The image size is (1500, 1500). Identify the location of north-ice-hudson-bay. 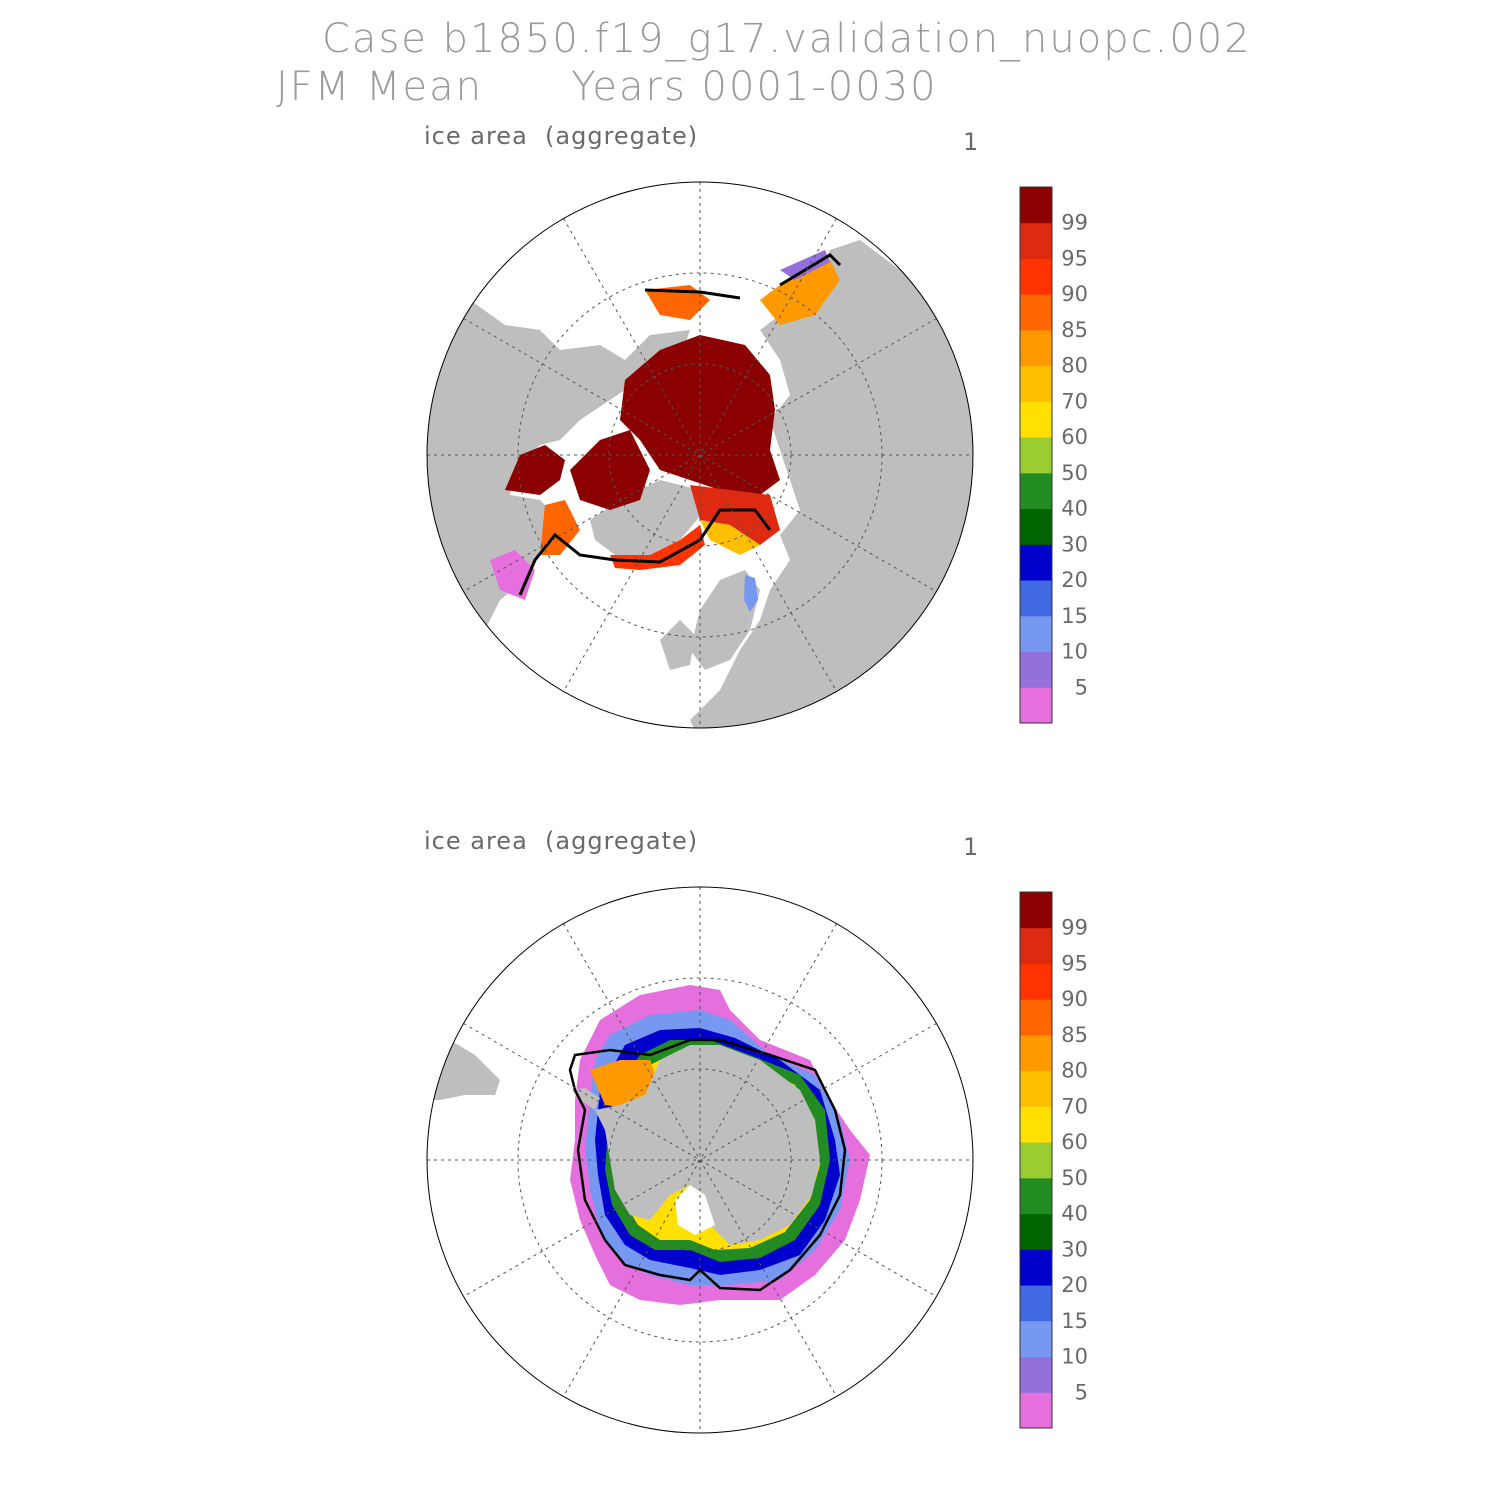
(535, 470).